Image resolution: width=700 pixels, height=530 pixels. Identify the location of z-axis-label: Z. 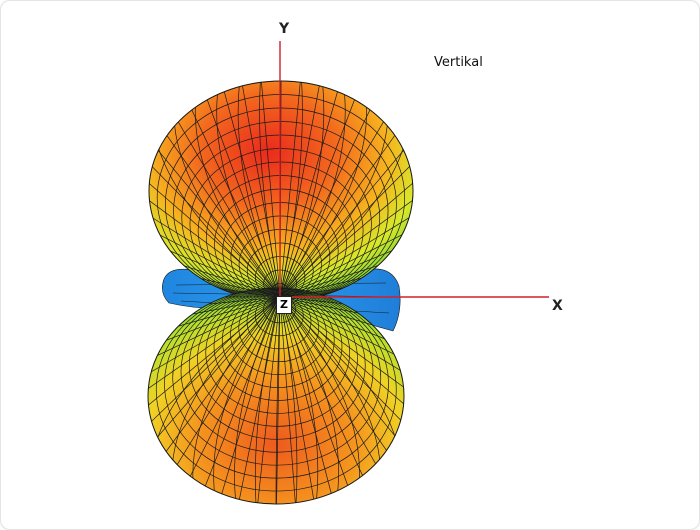
(284, 305).